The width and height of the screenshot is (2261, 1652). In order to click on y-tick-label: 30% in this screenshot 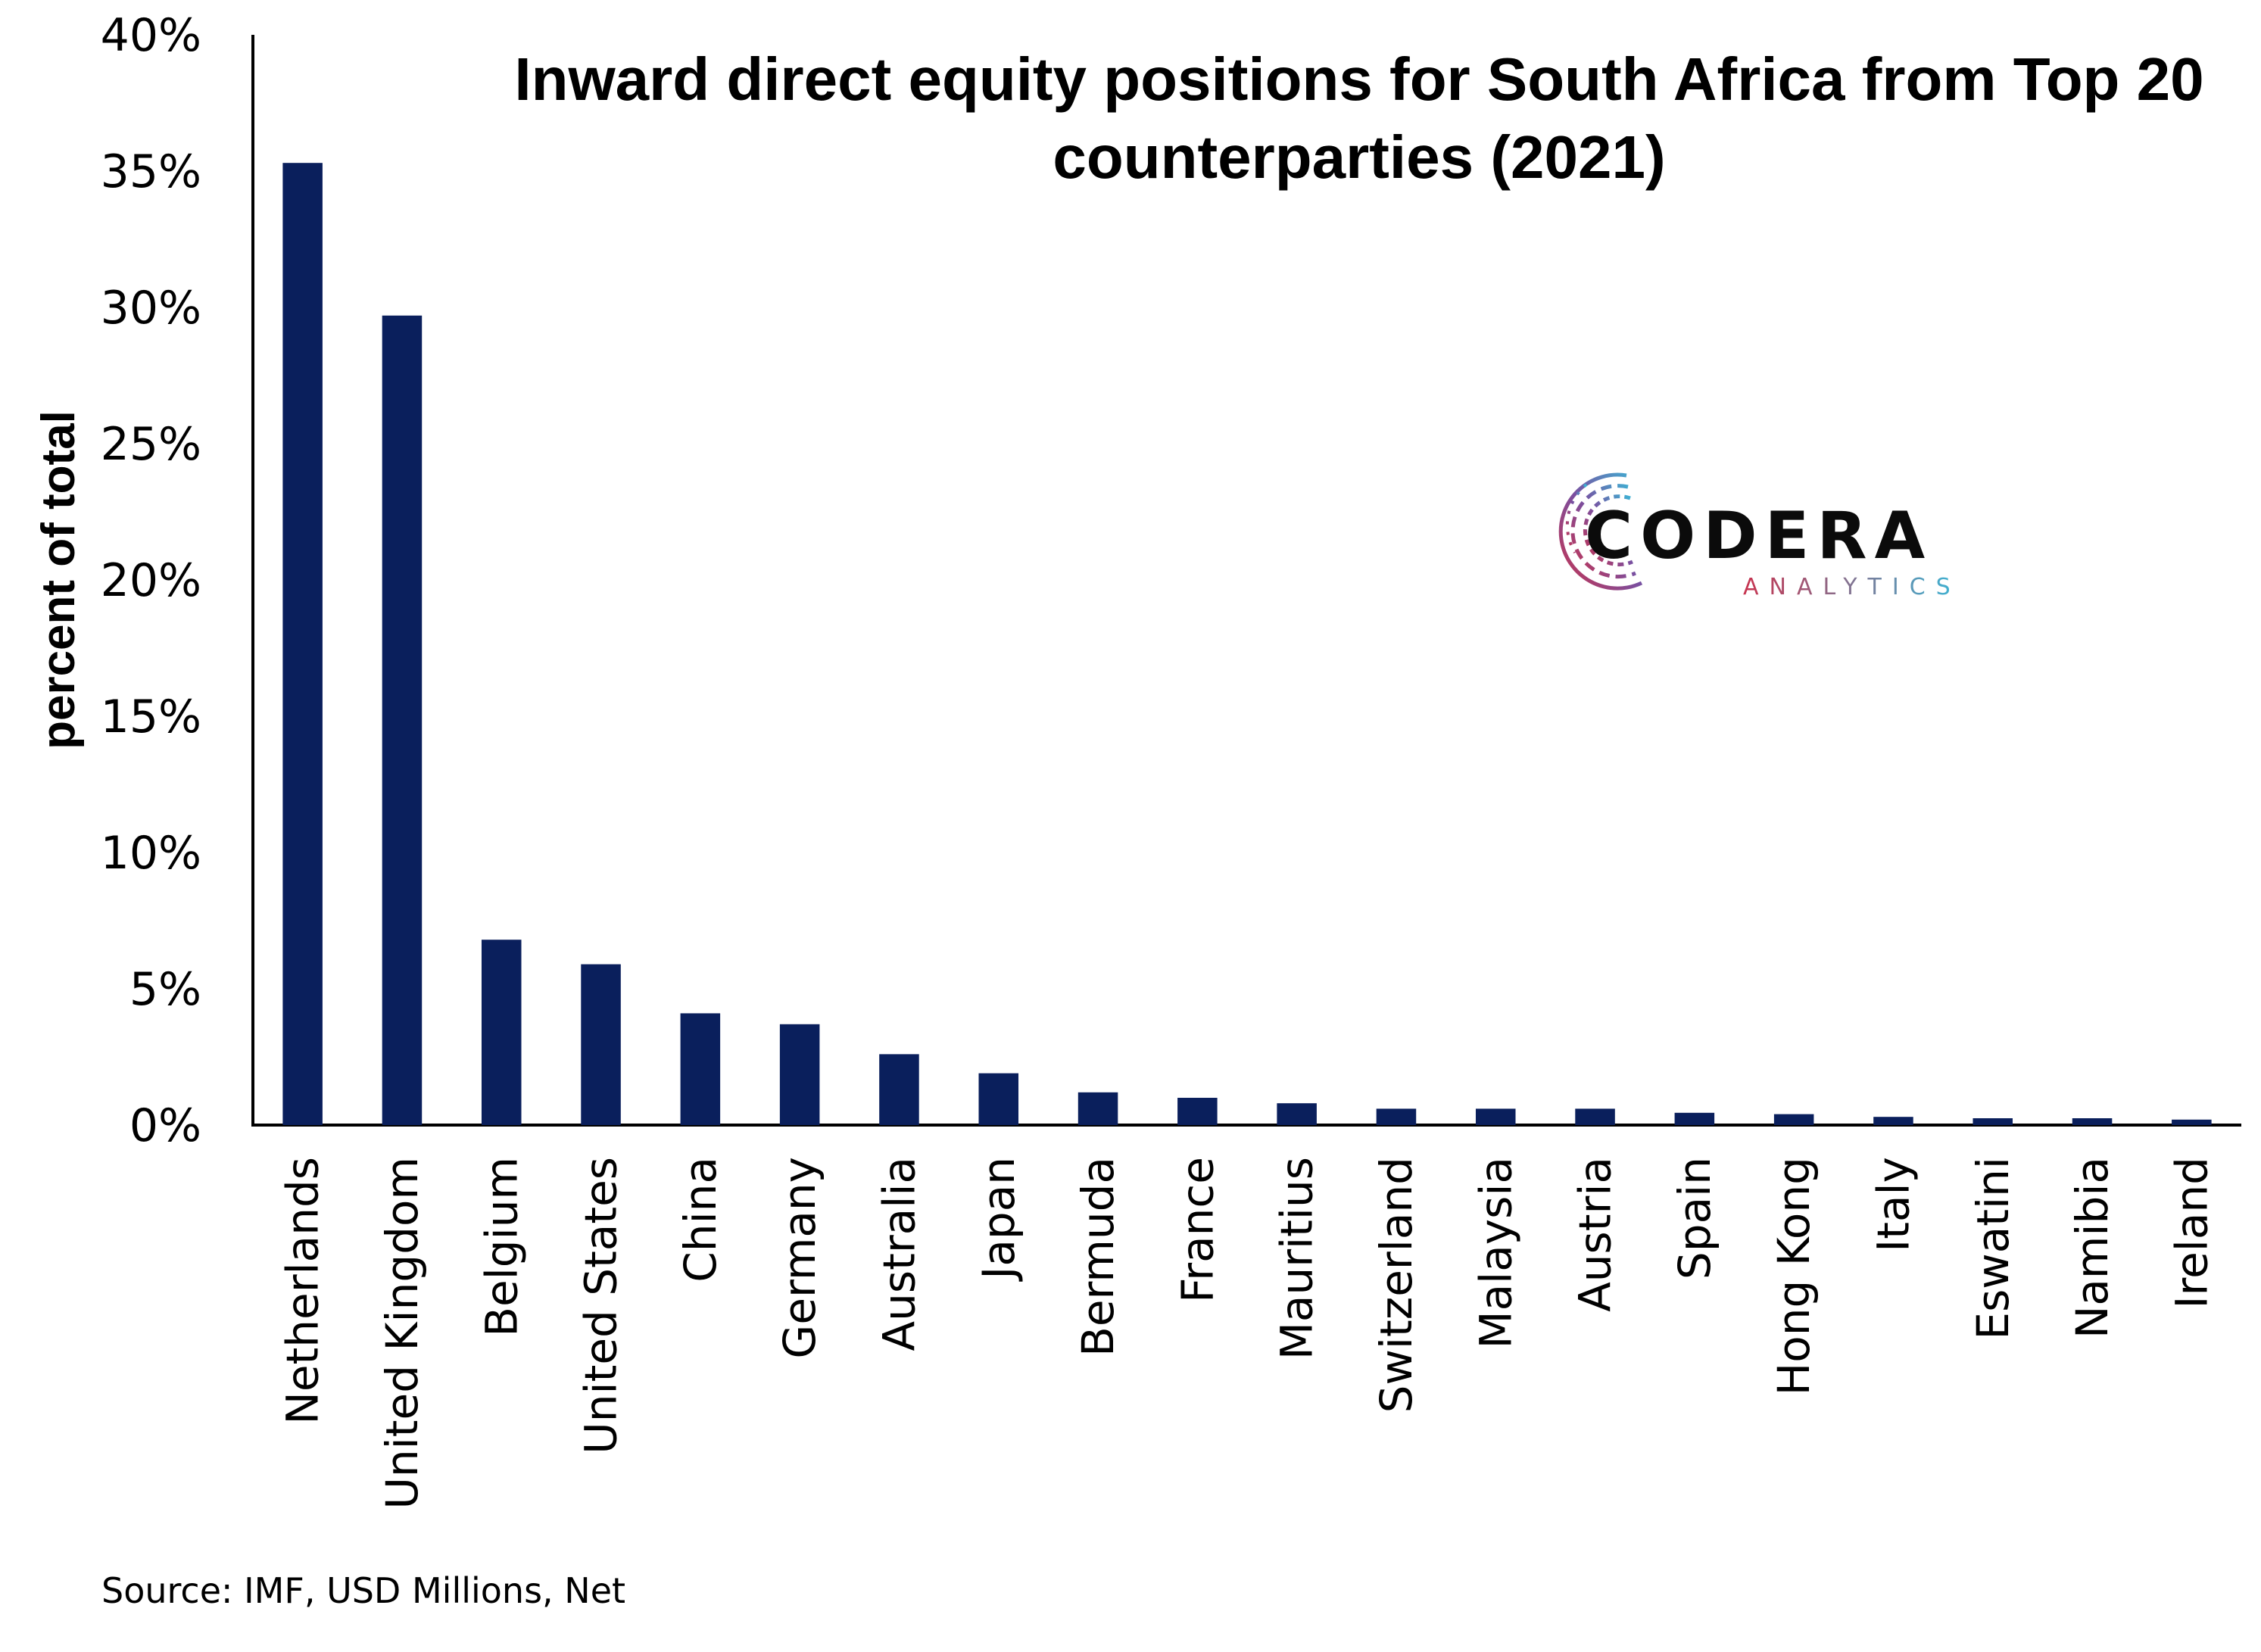, I will do `click(151, 308)`.